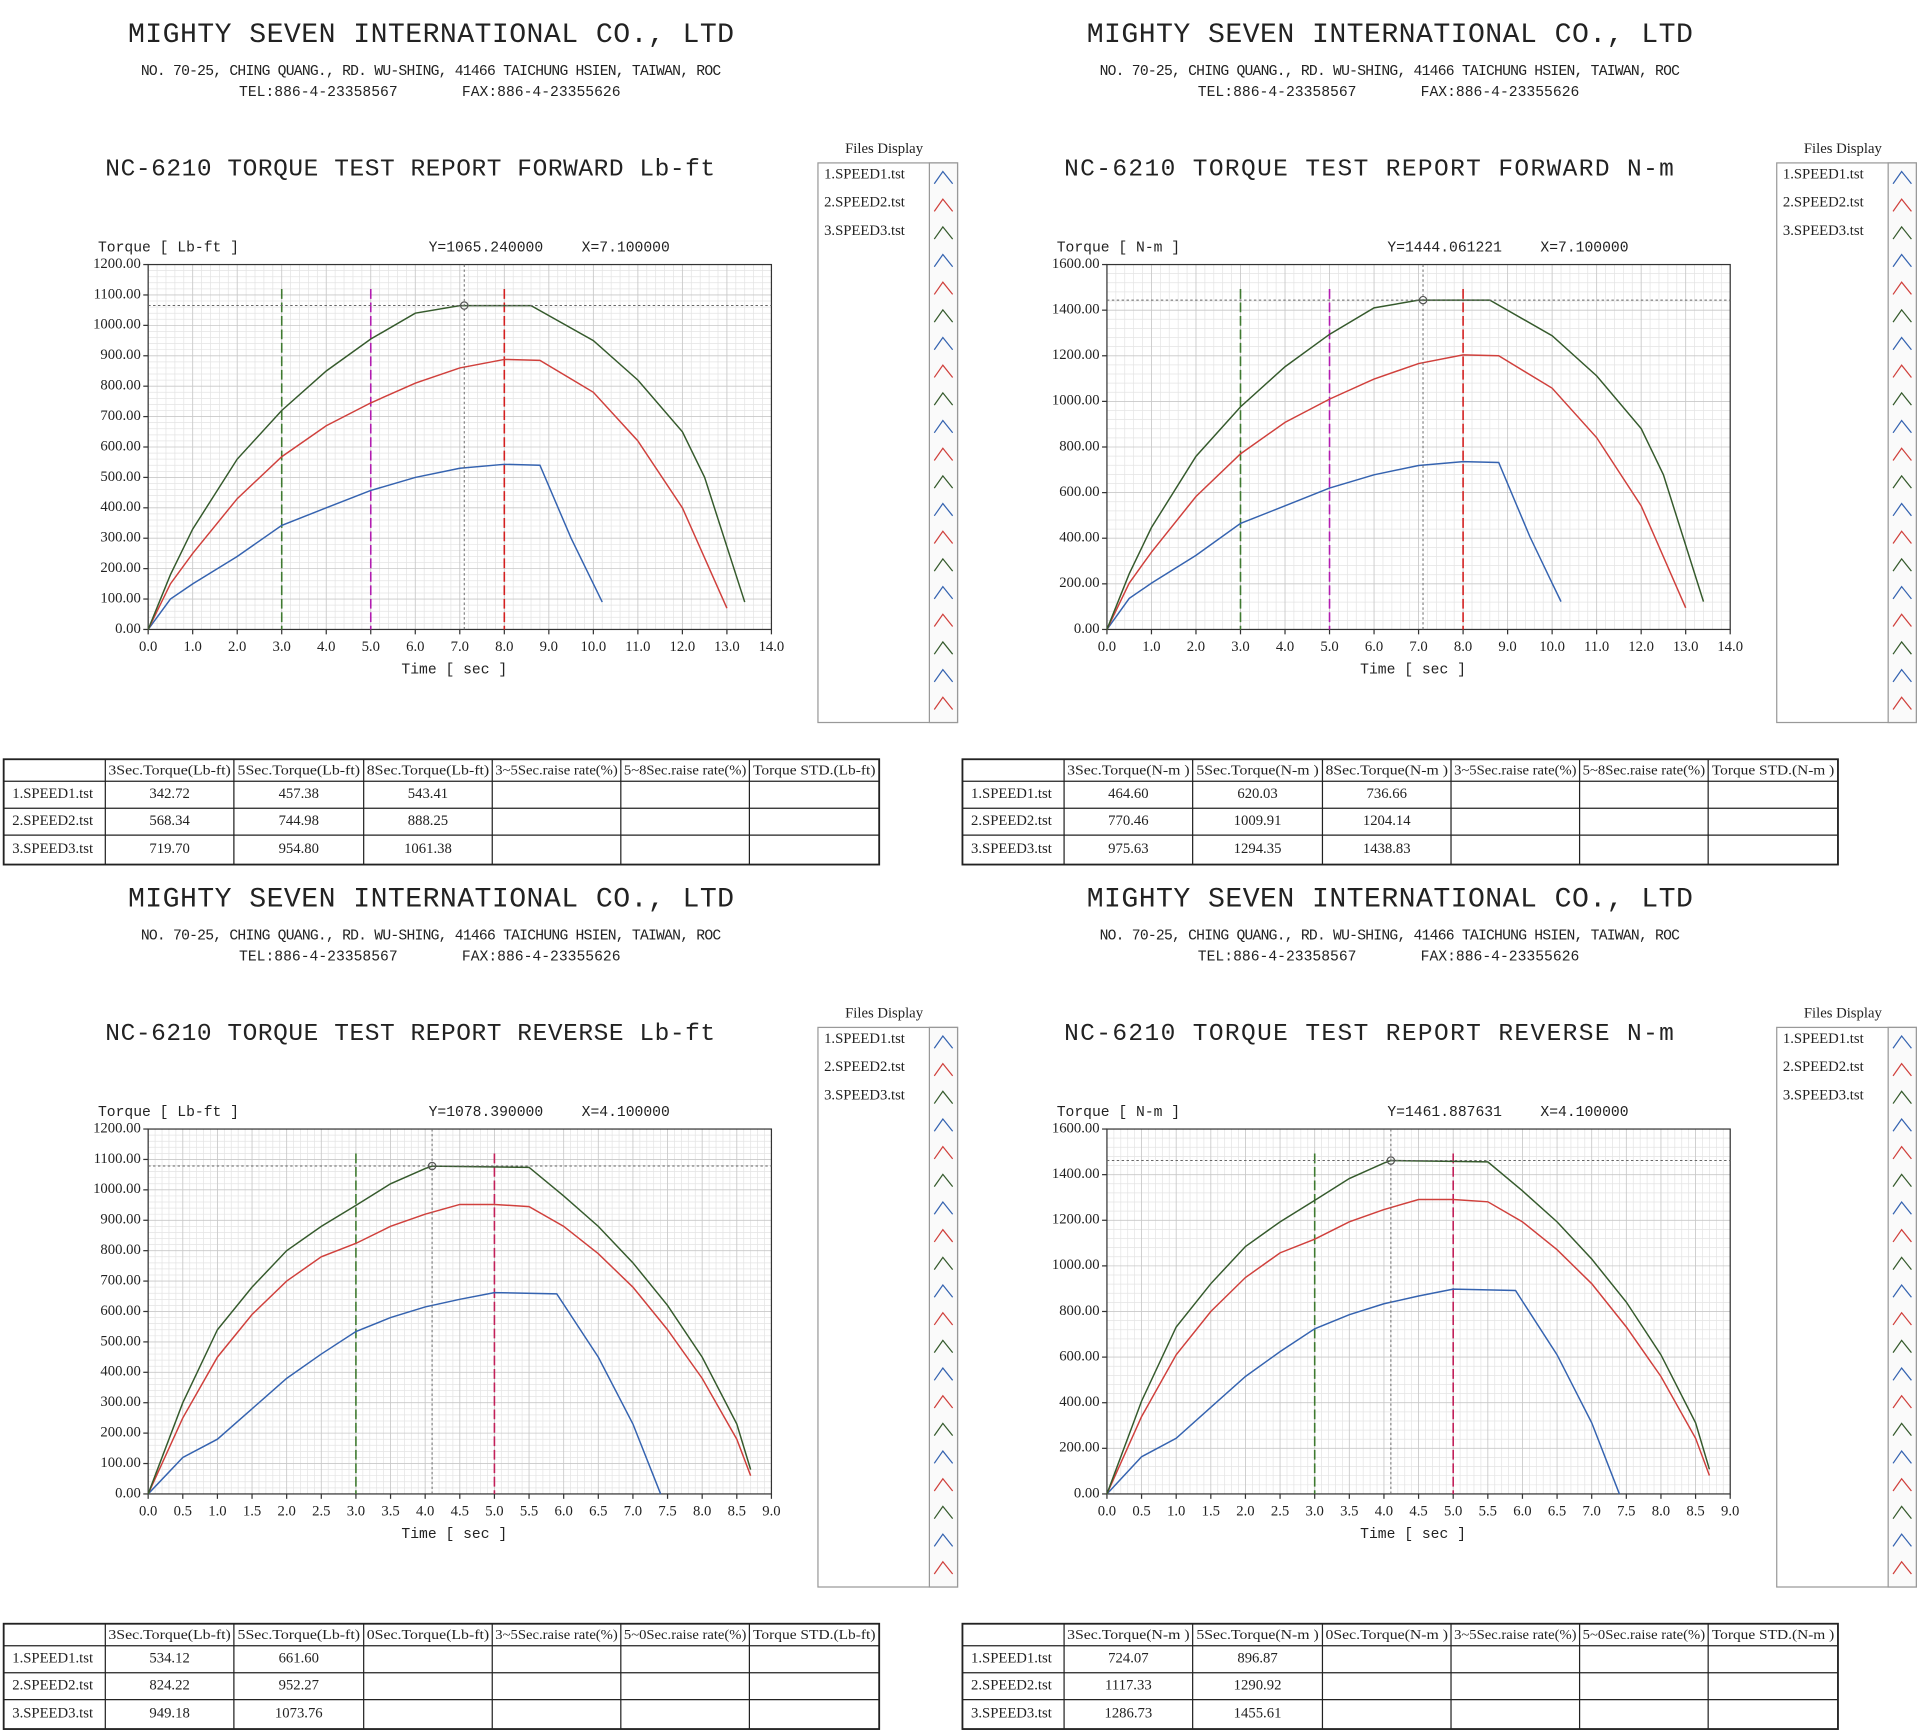 Image resolution: width=1920 pixels, height=1734 pixels. Describe the element at coordinates (431, 35) in the screenshot. I see `company-name: MIGHTY SEVEN INTERNATIONAL CO., LTD` at that location.